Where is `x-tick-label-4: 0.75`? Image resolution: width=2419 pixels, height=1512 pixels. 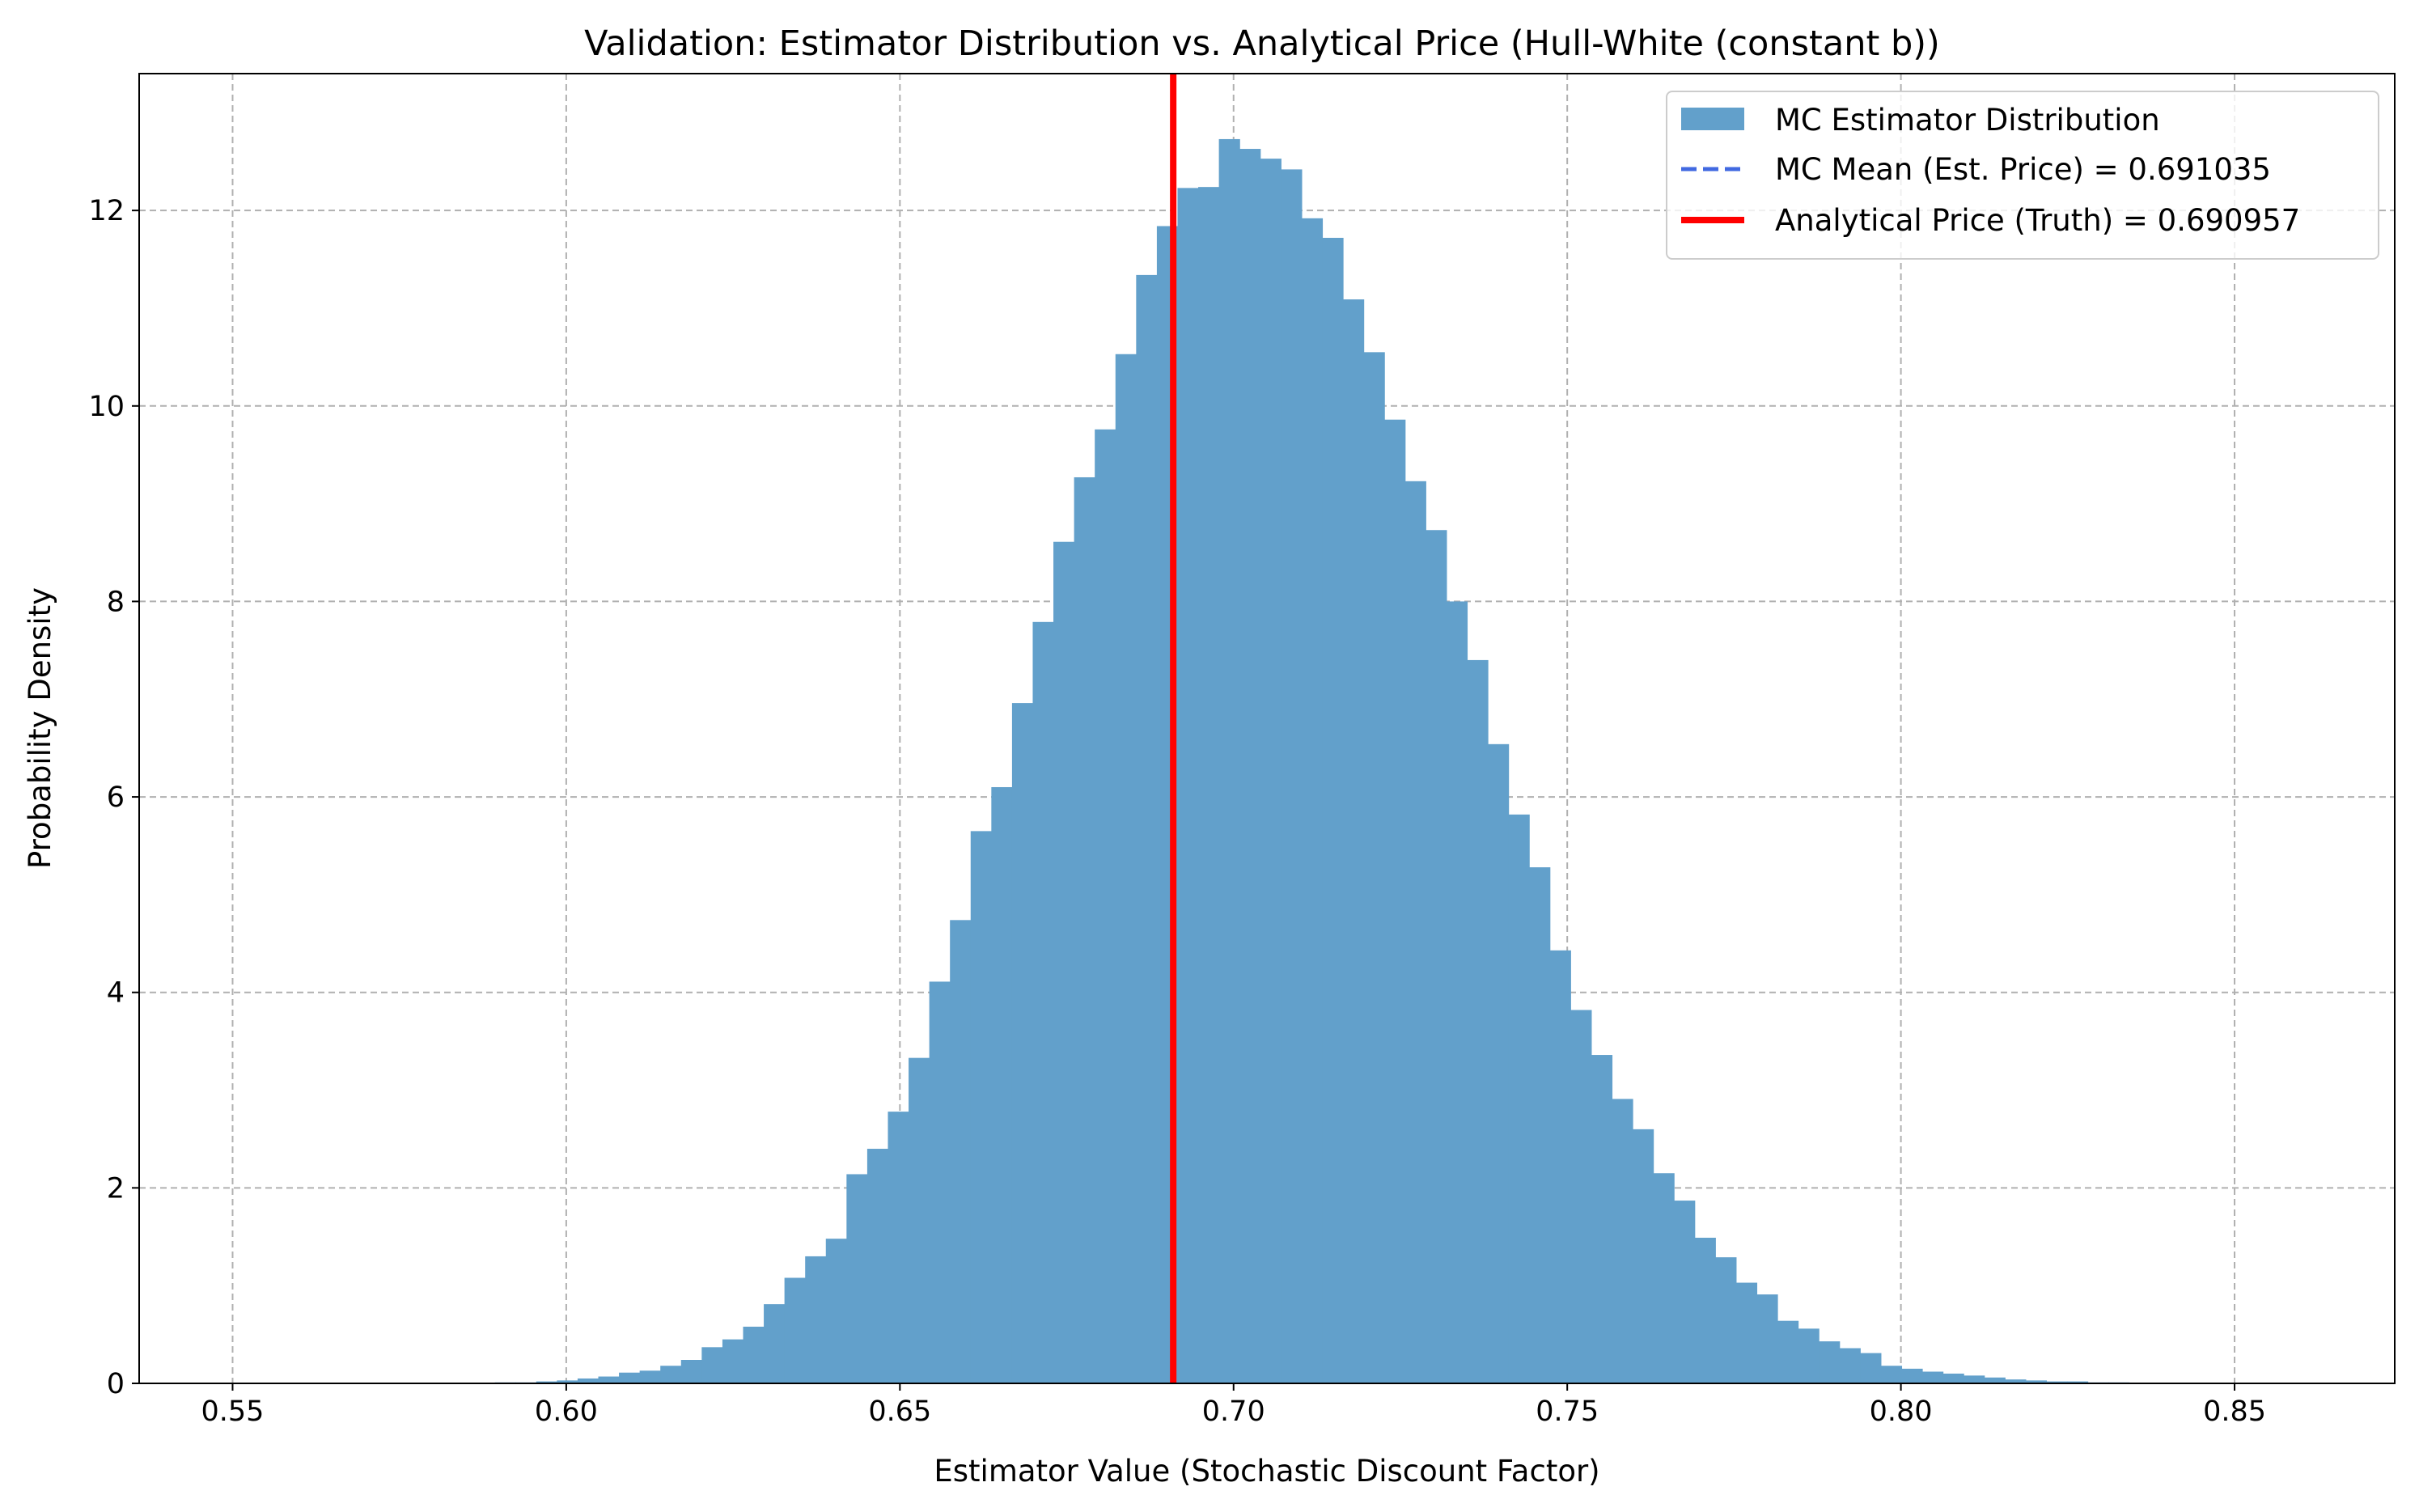
x-tick-label-4: 0.75 is located at coordinates (1567, 1412).